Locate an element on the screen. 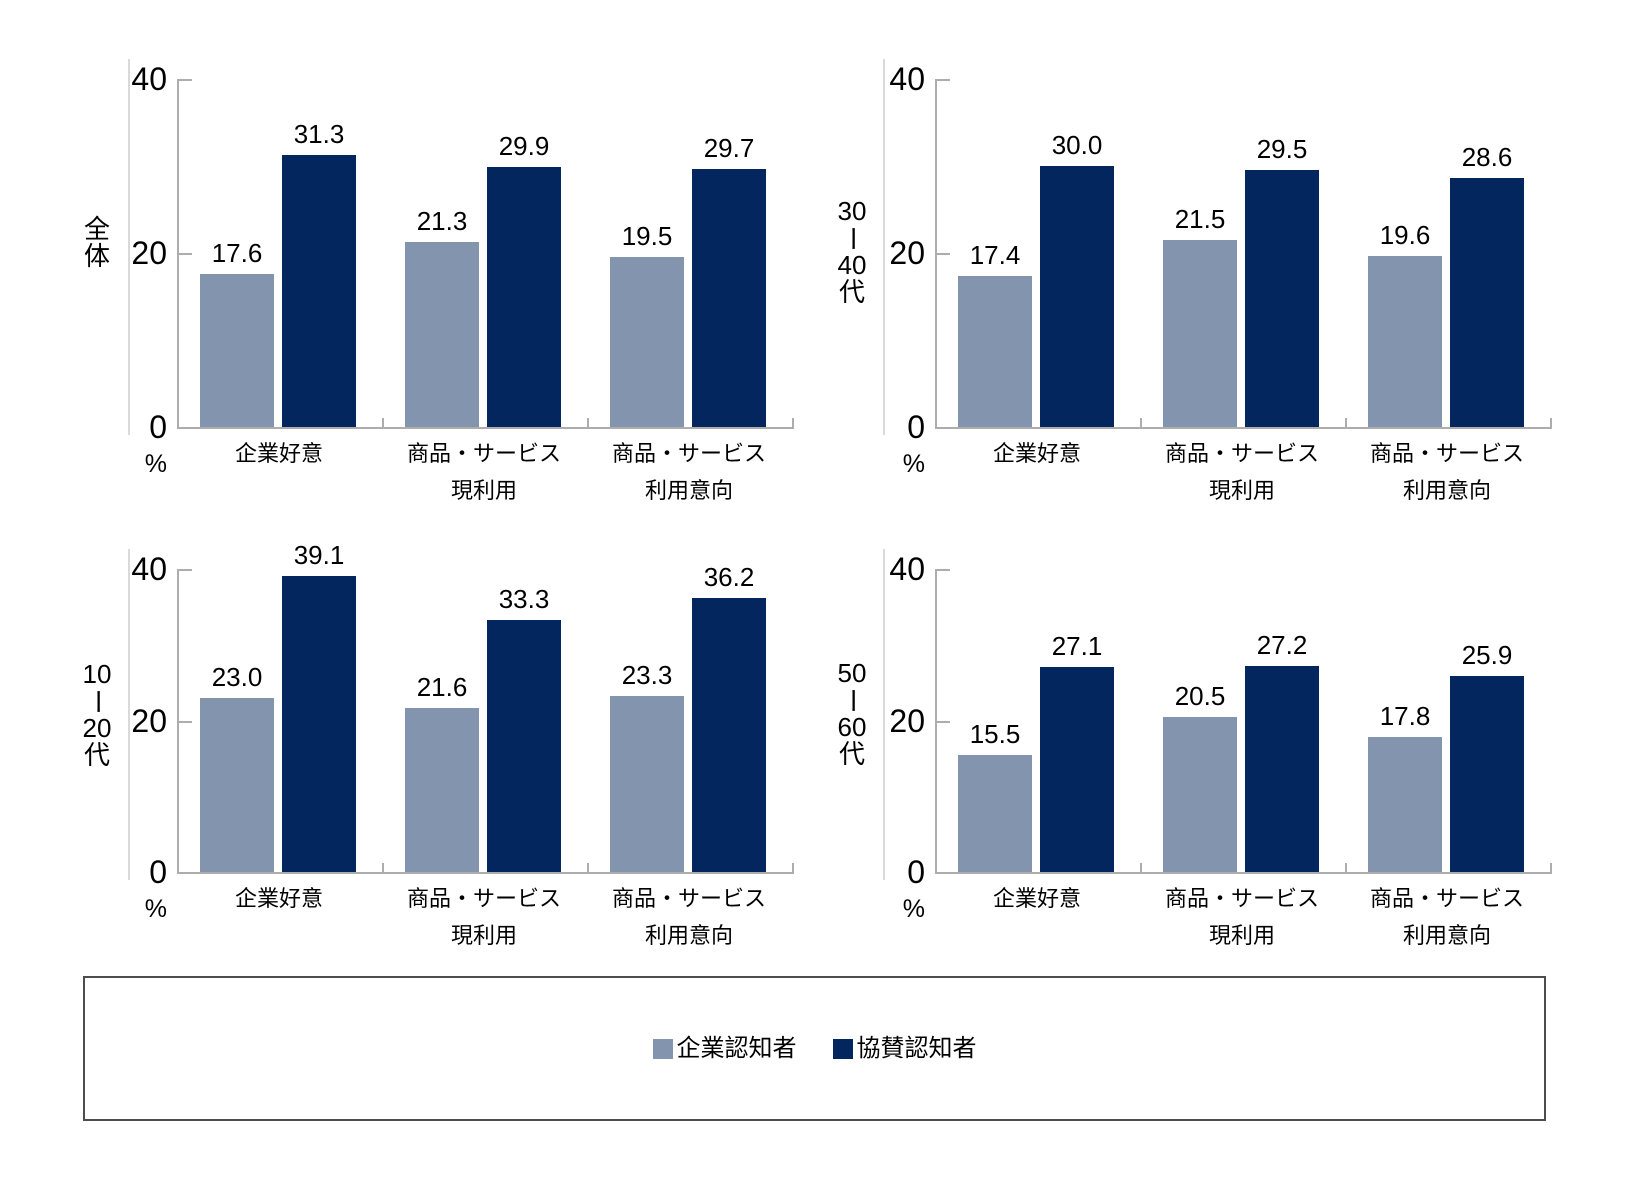  legend: 企業認知者 協賛認知者 is located at coordinates (814, 1048).